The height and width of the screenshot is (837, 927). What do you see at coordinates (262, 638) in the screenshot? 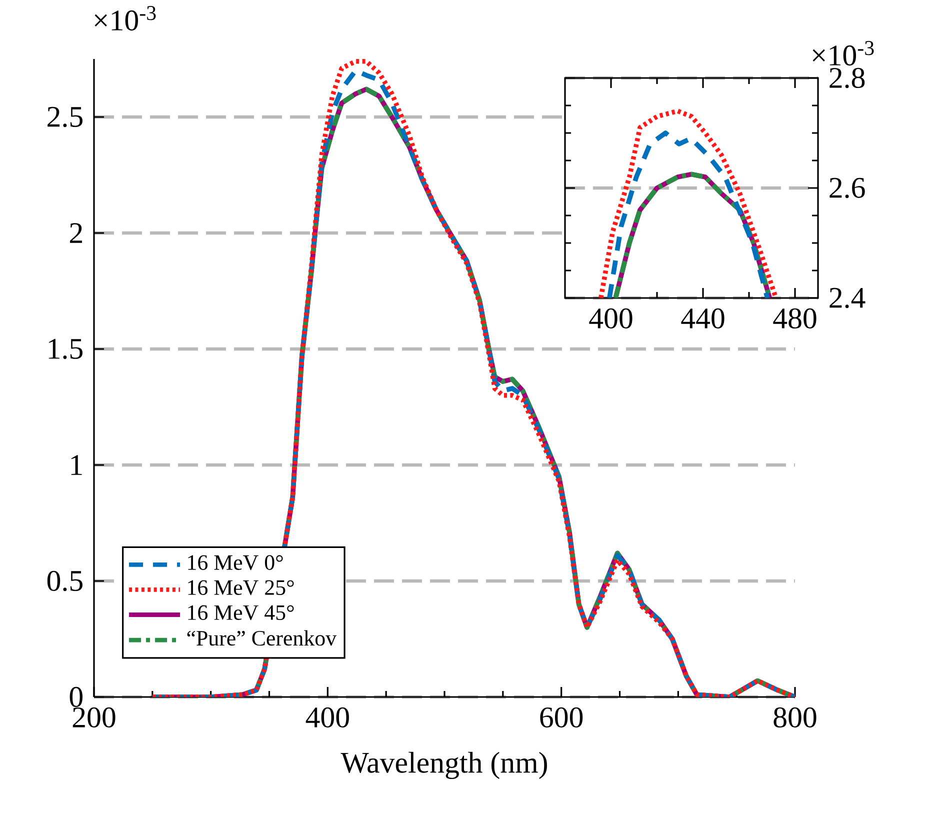
I see `legend-label: “Pure” Cerenkov` at bounding box center [262, 638].